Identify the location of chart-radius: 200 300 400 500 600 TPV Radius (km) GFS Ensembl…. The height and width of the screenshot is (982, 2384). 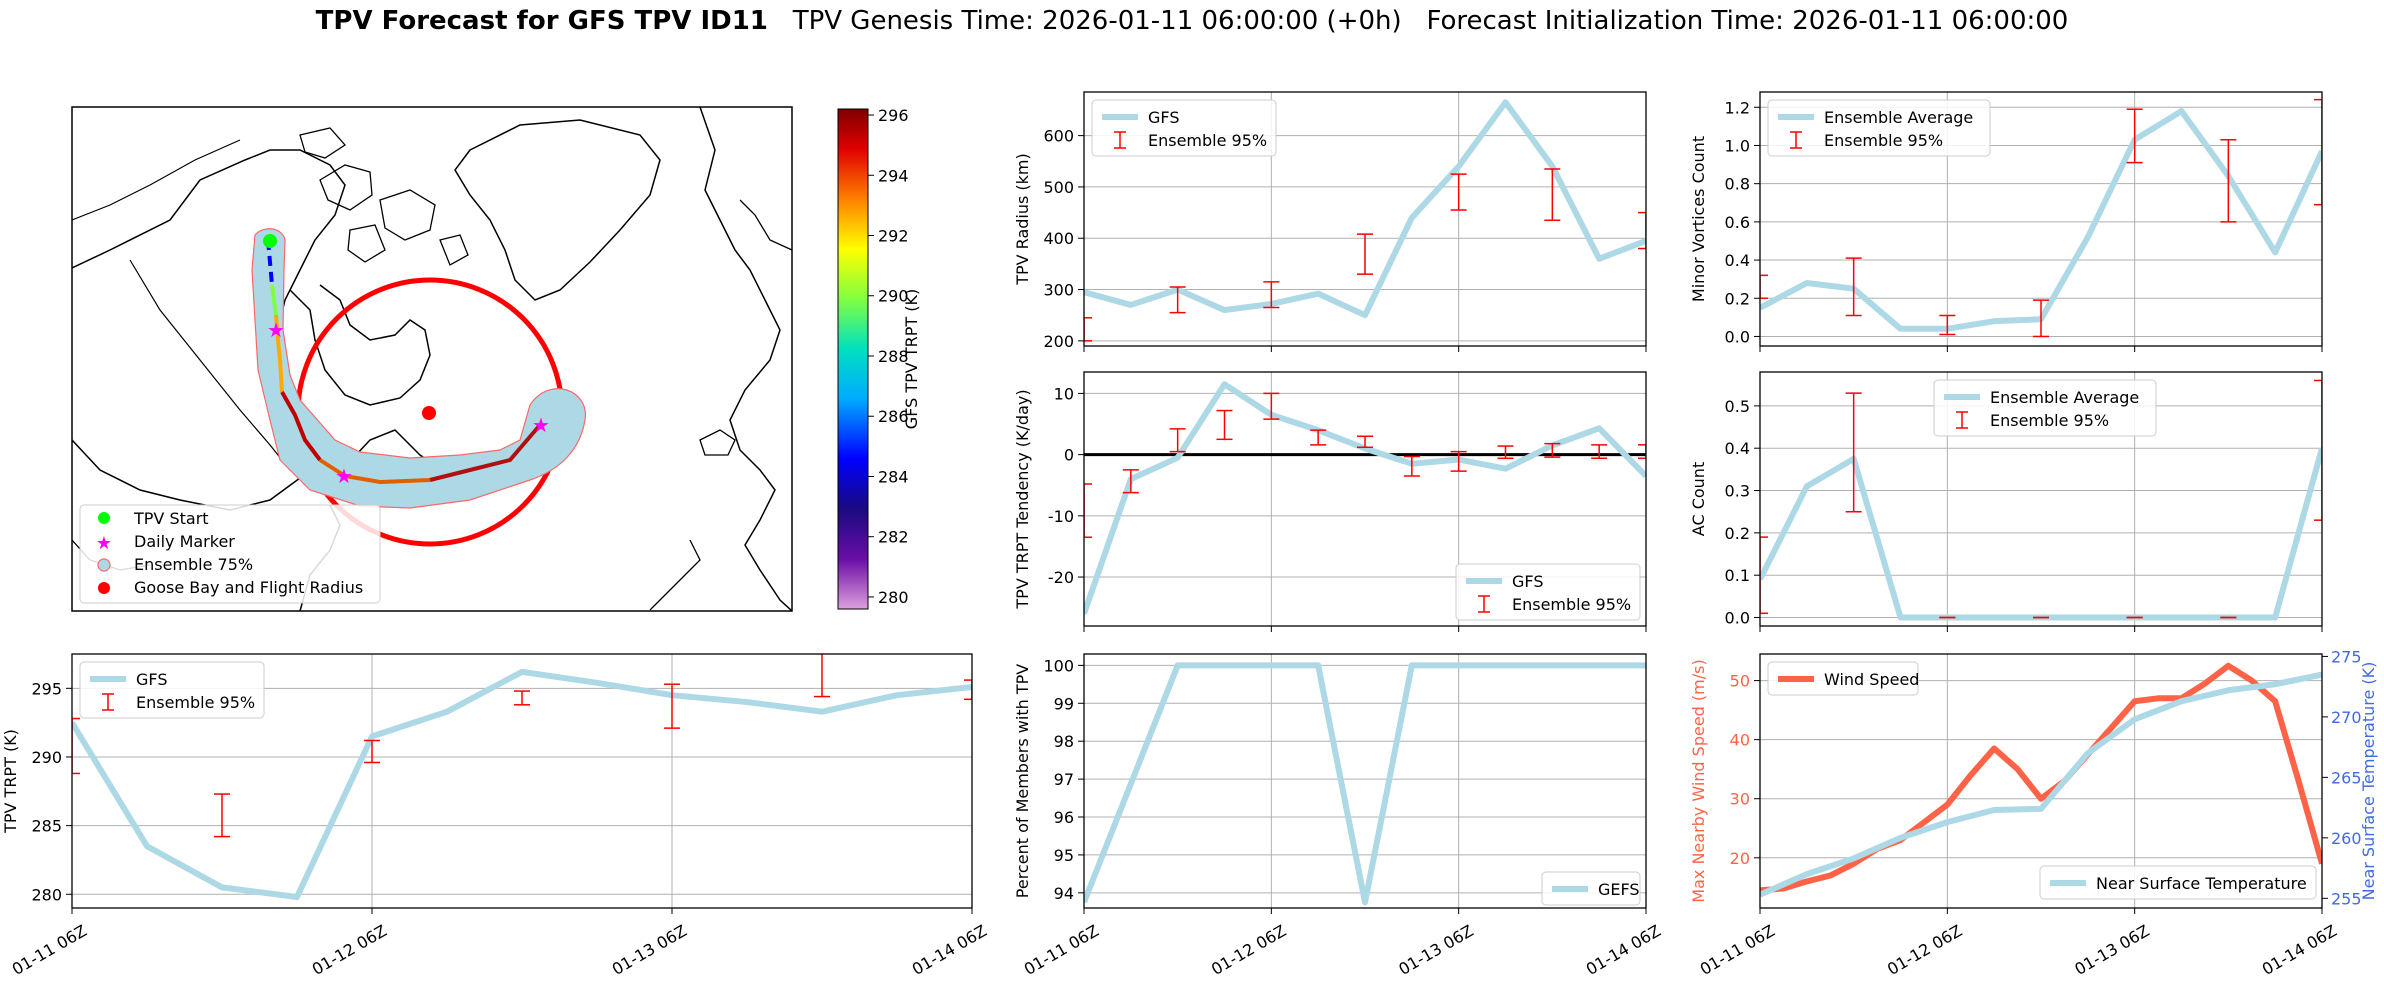
(1330, 221).